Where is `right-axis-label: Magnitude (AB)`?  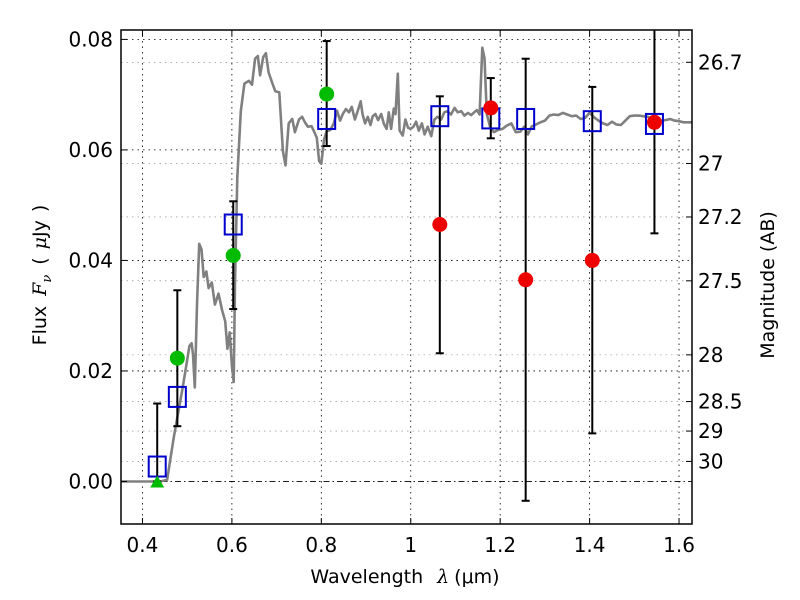 right-axis-label: Magnitude (AB) is located at coordinates (768, 285).